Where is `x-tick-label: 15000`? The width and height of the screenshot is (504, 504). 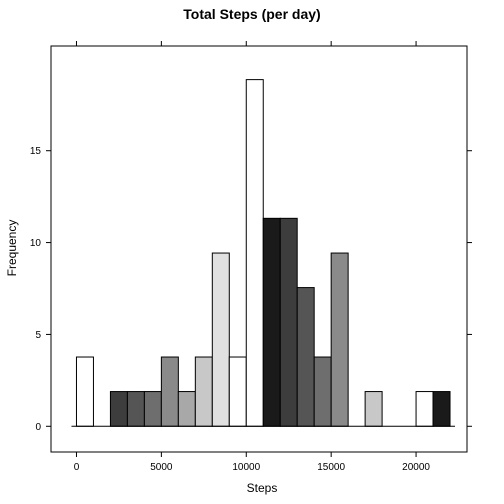
x-tick-label: 15000 is located at coordinates (331, 467).